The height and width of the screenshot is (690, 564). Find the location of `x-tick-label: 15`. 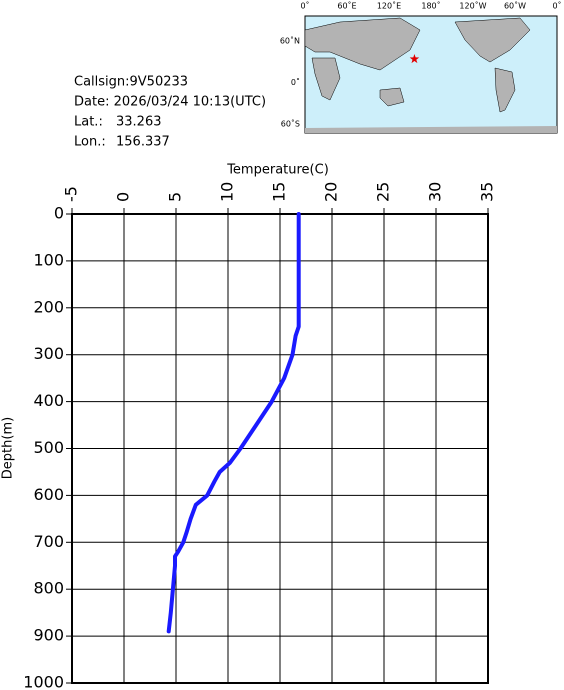

x-tick-label: 15 is located at coordinates (279, 192).